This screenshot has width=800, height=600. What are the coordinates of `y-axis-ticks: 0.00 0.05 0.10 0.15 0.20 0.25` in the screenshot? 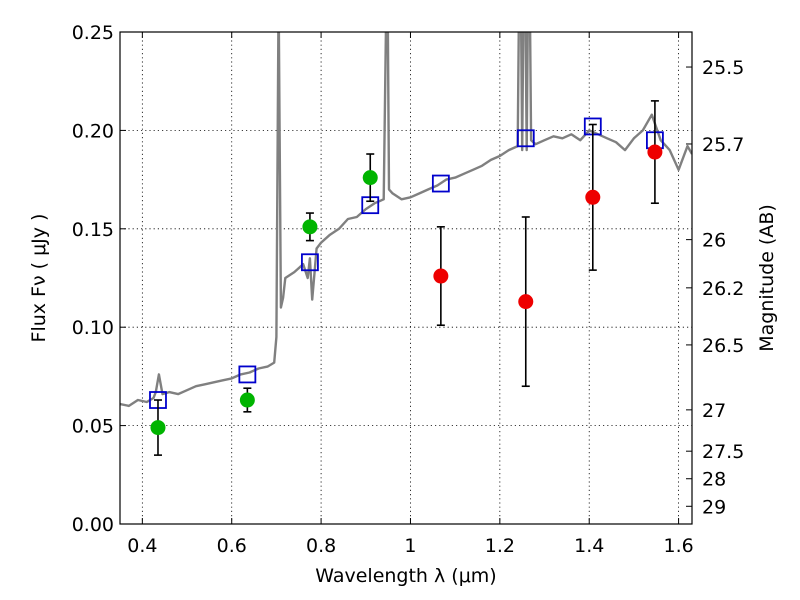 It's located at (99, 279).